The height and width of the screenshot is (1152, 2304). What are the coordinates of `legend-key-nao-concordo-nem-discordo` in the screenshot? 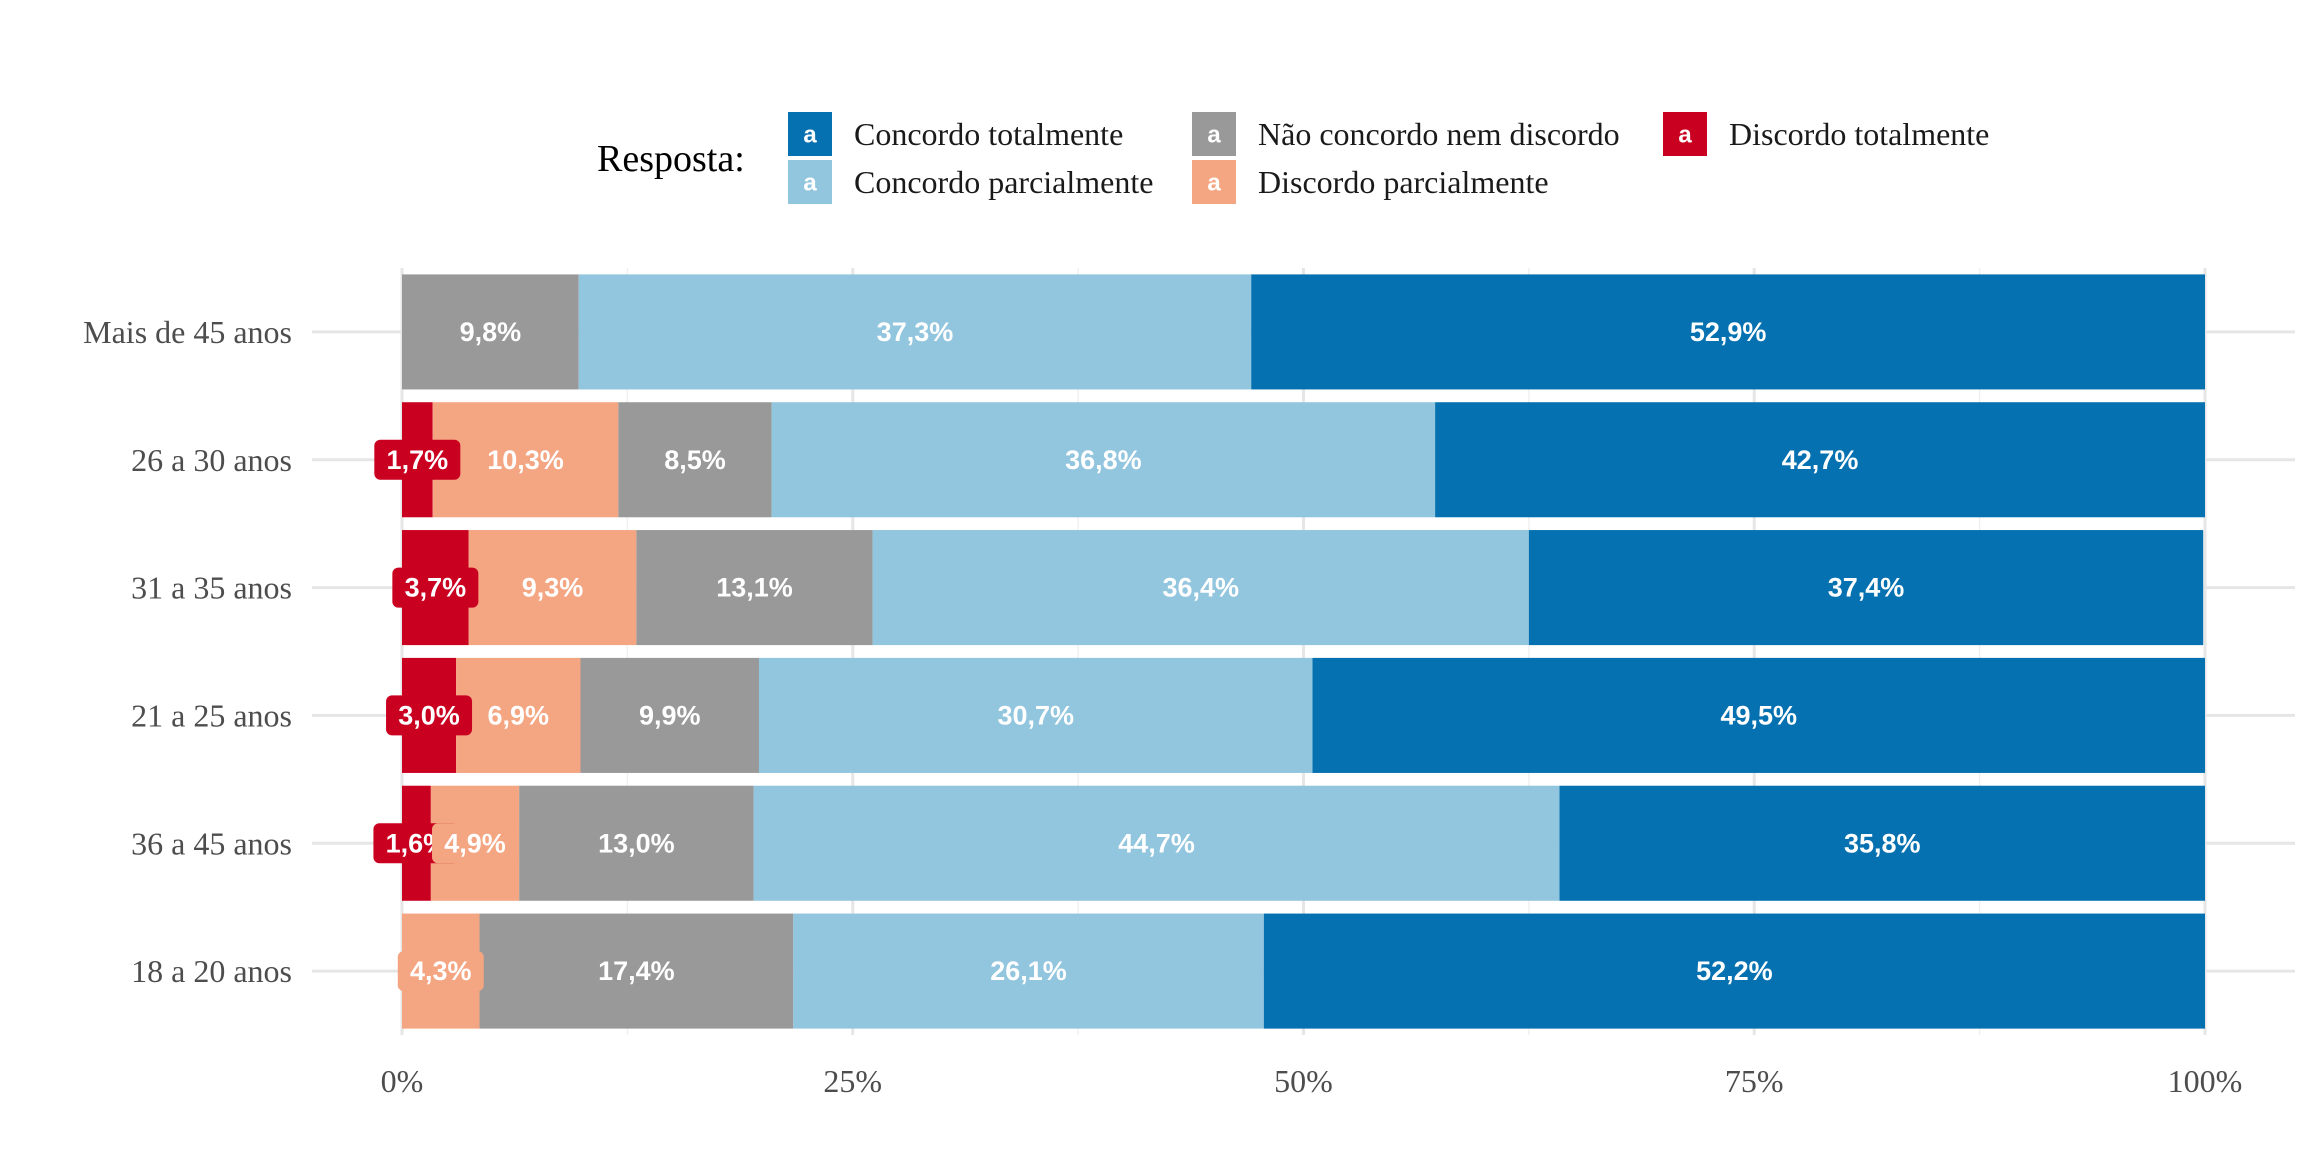 It's located at (1214, 134).